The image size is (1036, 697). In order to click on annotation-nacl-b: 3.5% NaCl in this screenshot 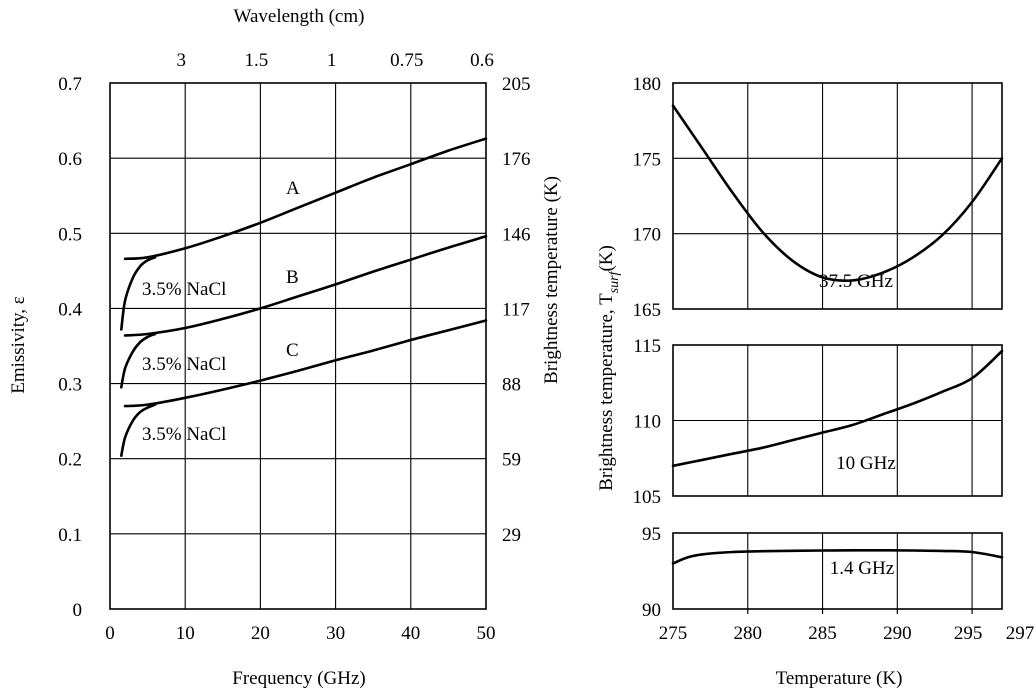, I will do `click(184, 364)`.